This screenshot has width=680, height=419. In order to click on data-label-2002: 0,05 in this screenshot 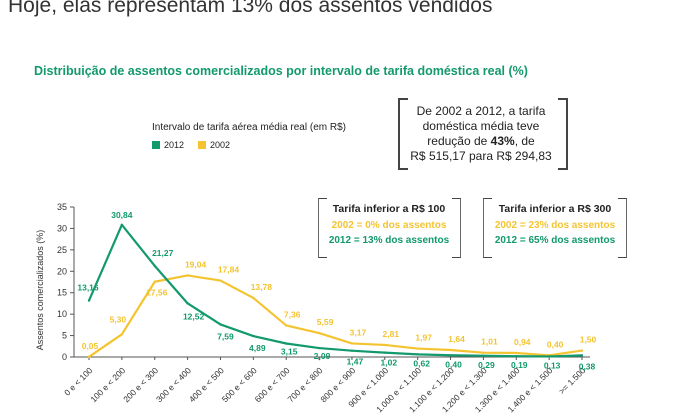, I will do `click(90, 346)`.